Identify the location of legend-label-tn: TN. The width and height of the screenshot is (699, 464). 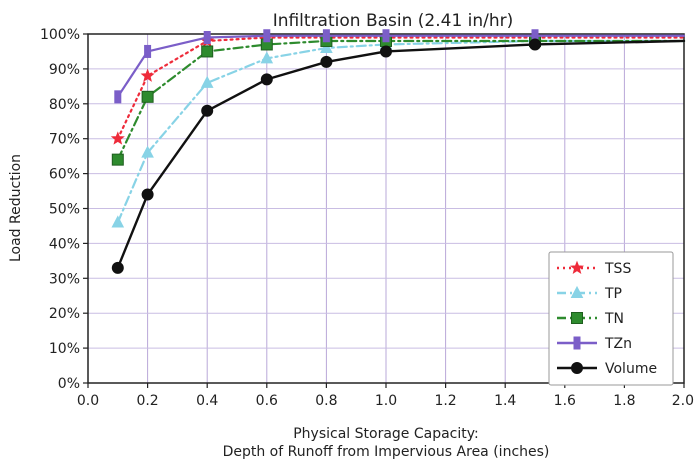
(614, 319).